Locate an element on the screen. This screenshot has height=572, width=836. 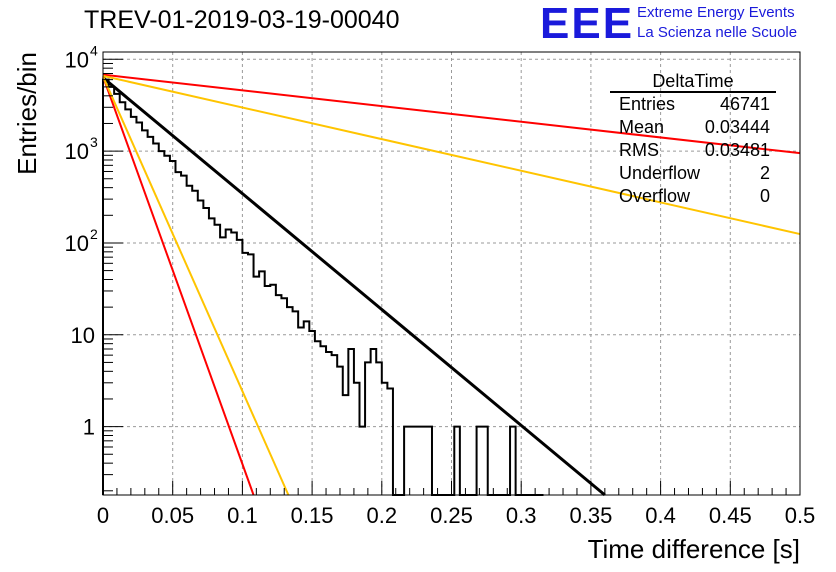
x-tick-label: 0.4 is located at coordinates (660, 515).